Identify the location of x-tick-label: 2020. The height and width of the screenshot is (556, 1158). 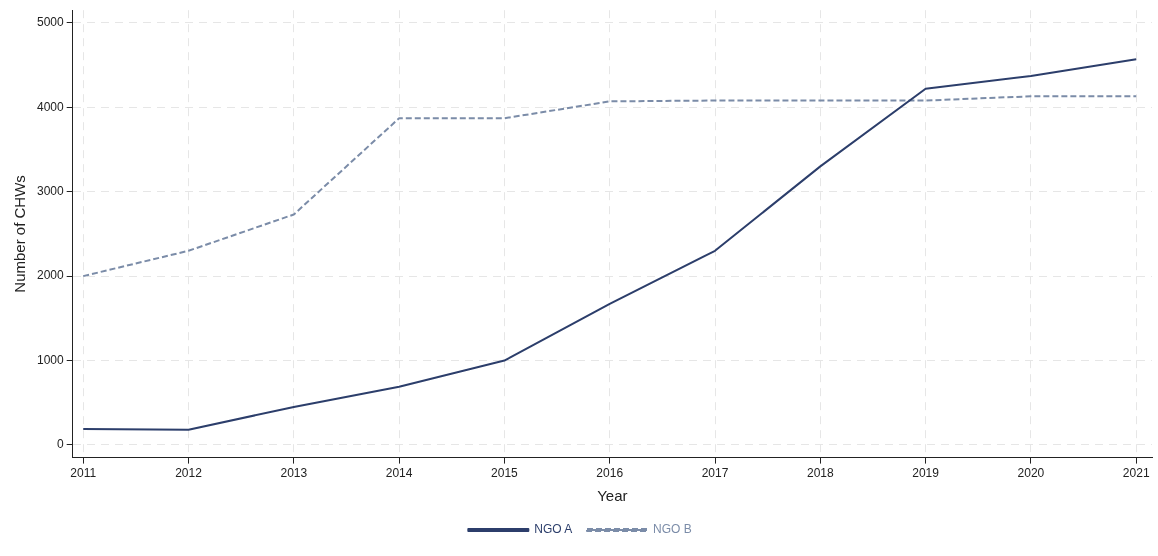
(1031, 473).